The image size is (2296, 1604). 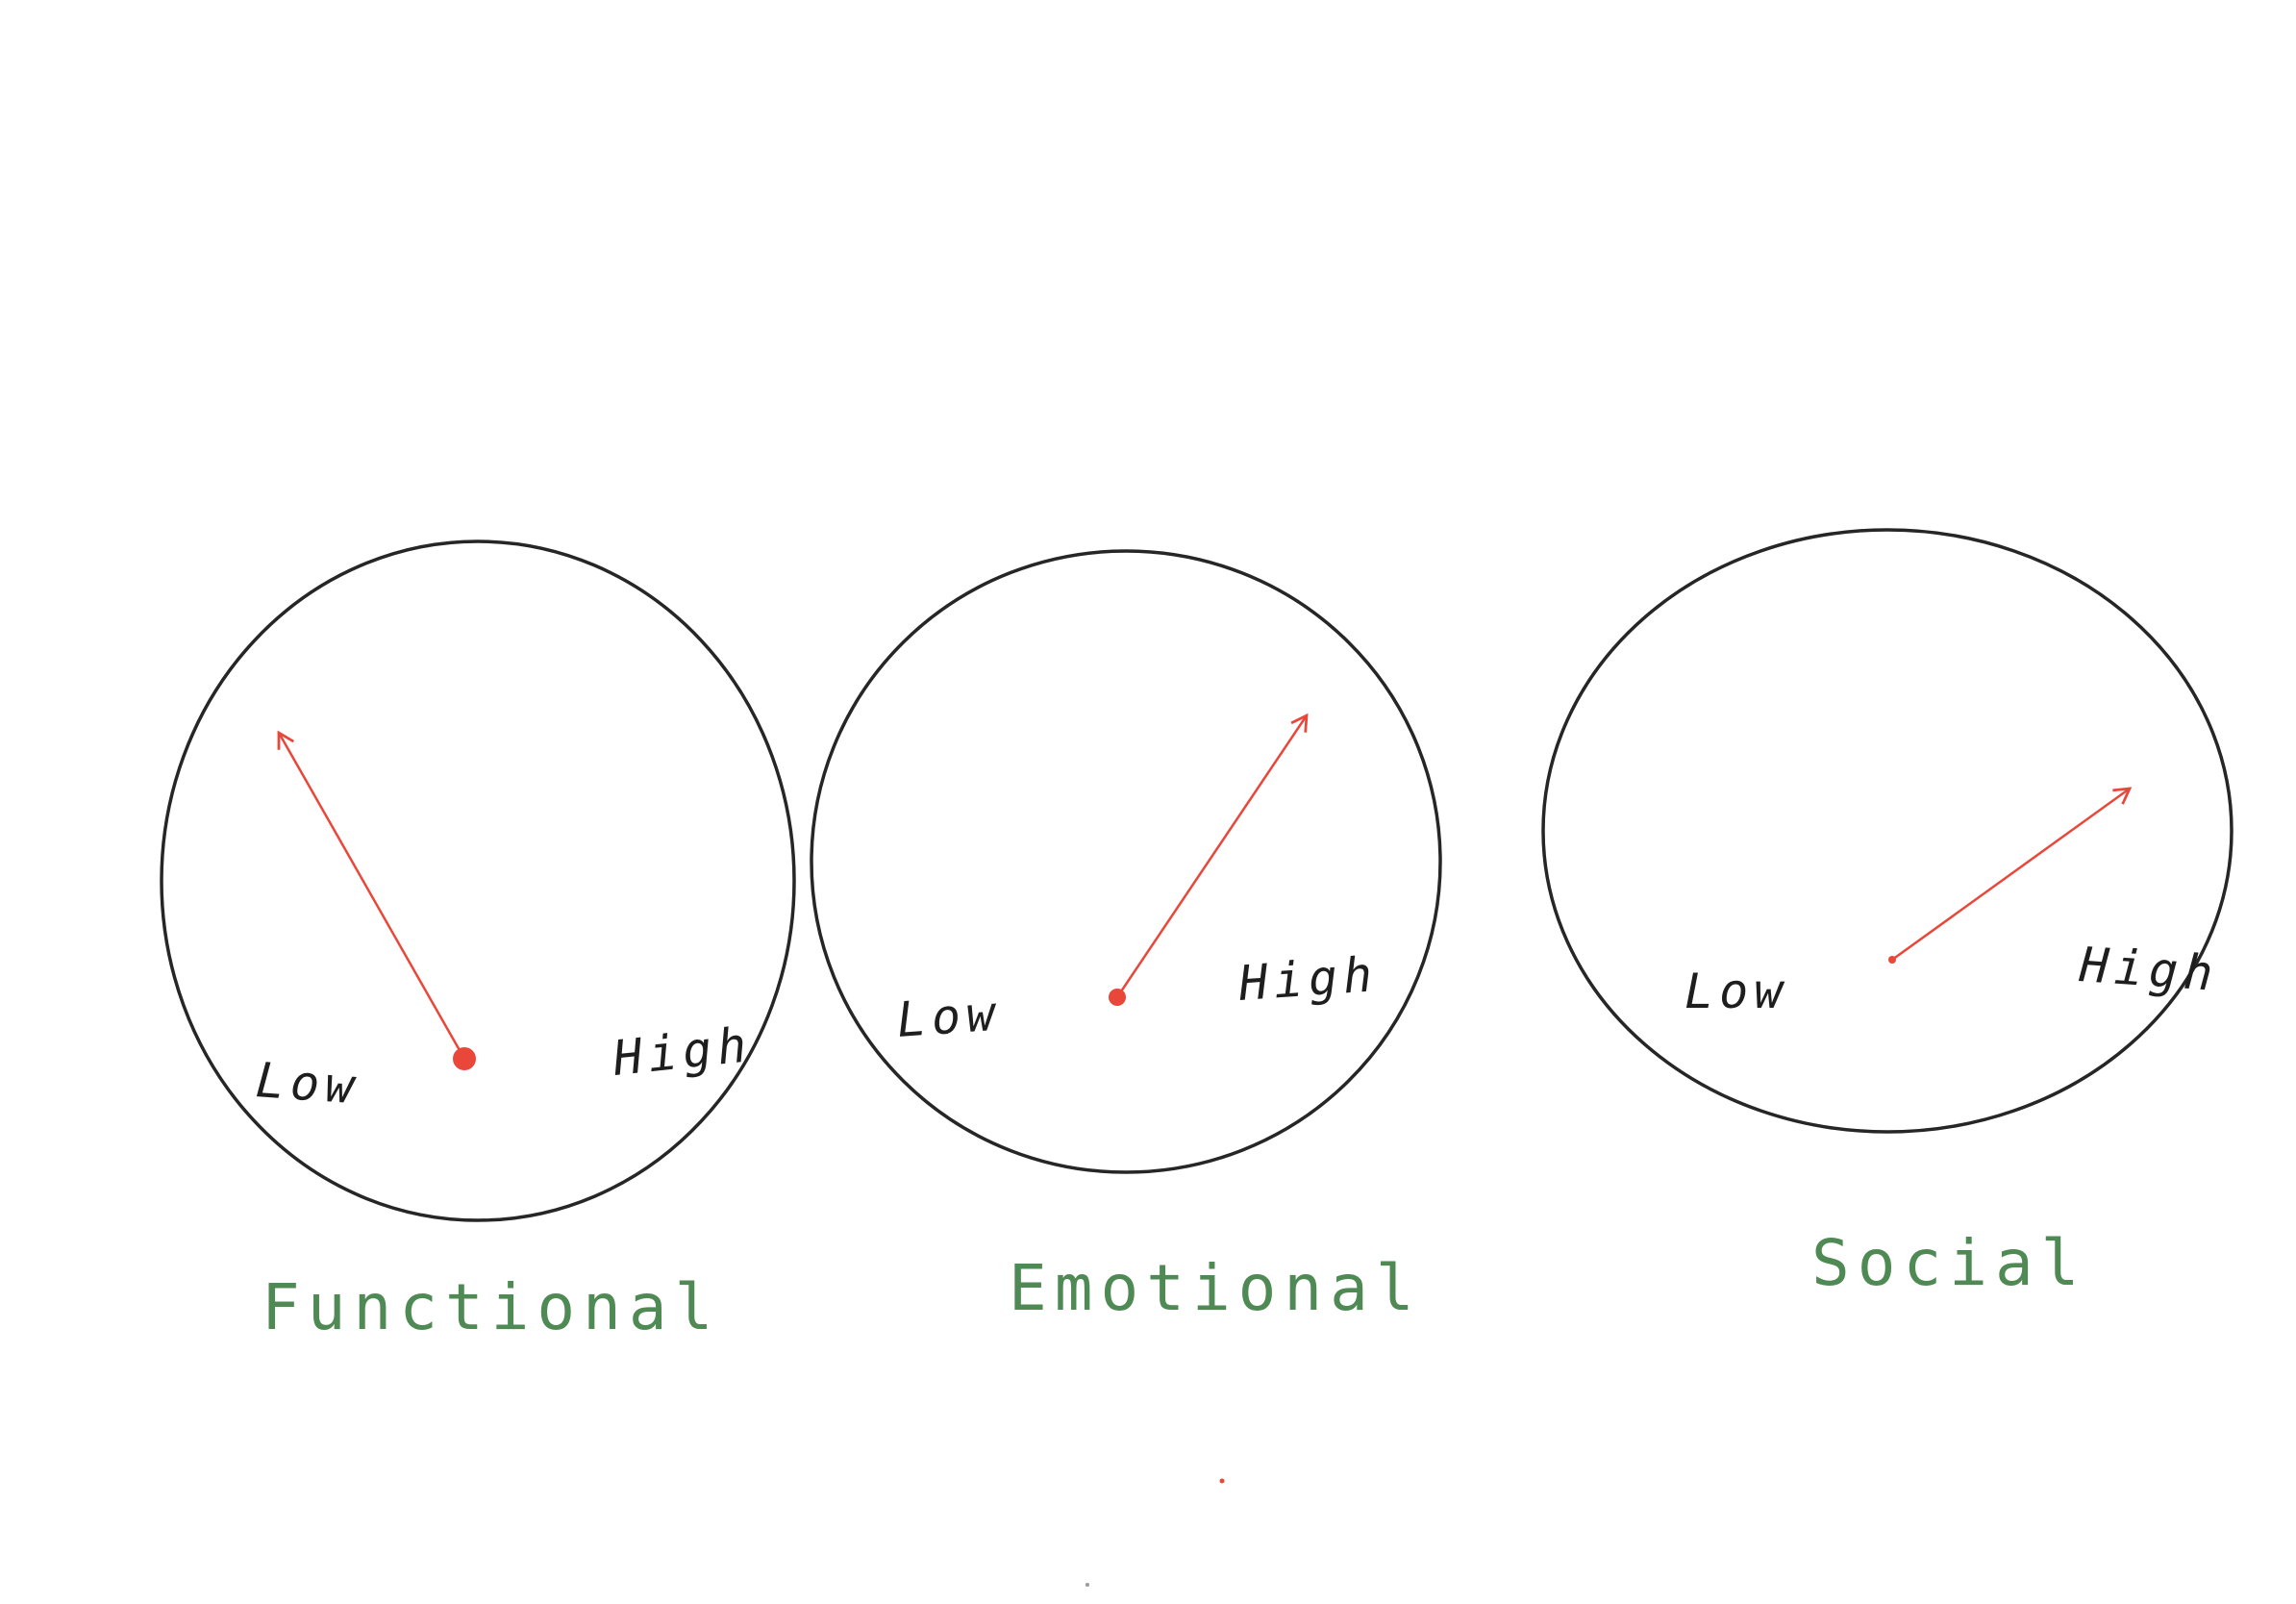 I want to click on stray-gray-mark, so click(x=1087, y=1585).